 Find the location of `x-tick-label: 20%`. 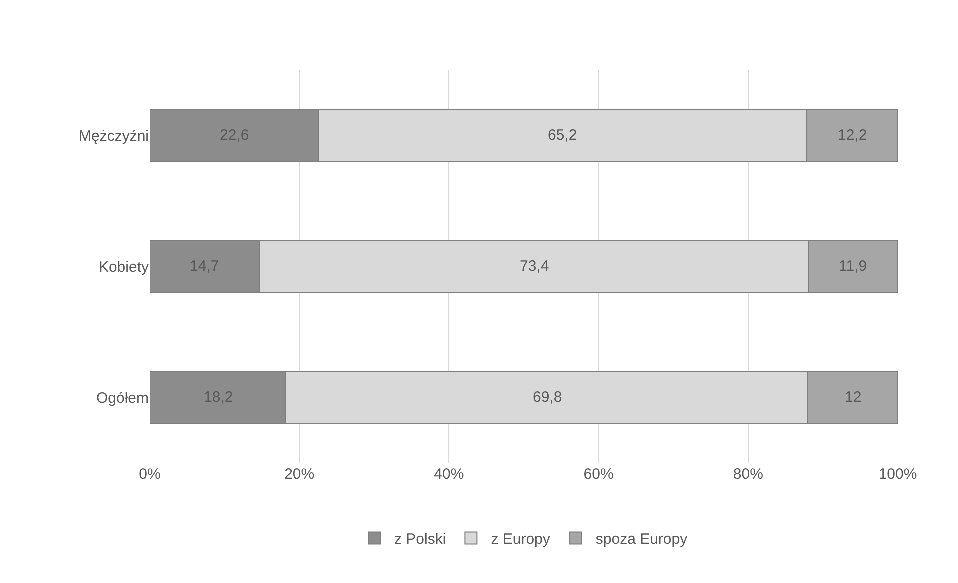

x-tick-label: 20% is located at coordinates (299, 474).